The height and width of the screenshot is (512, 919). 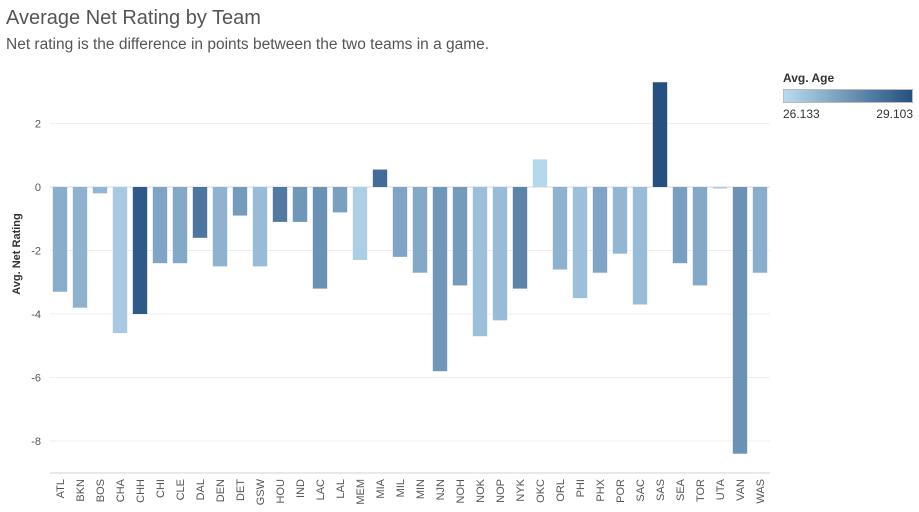 I want to click on x-tick-label: LAL, so click(x=341, y=489).